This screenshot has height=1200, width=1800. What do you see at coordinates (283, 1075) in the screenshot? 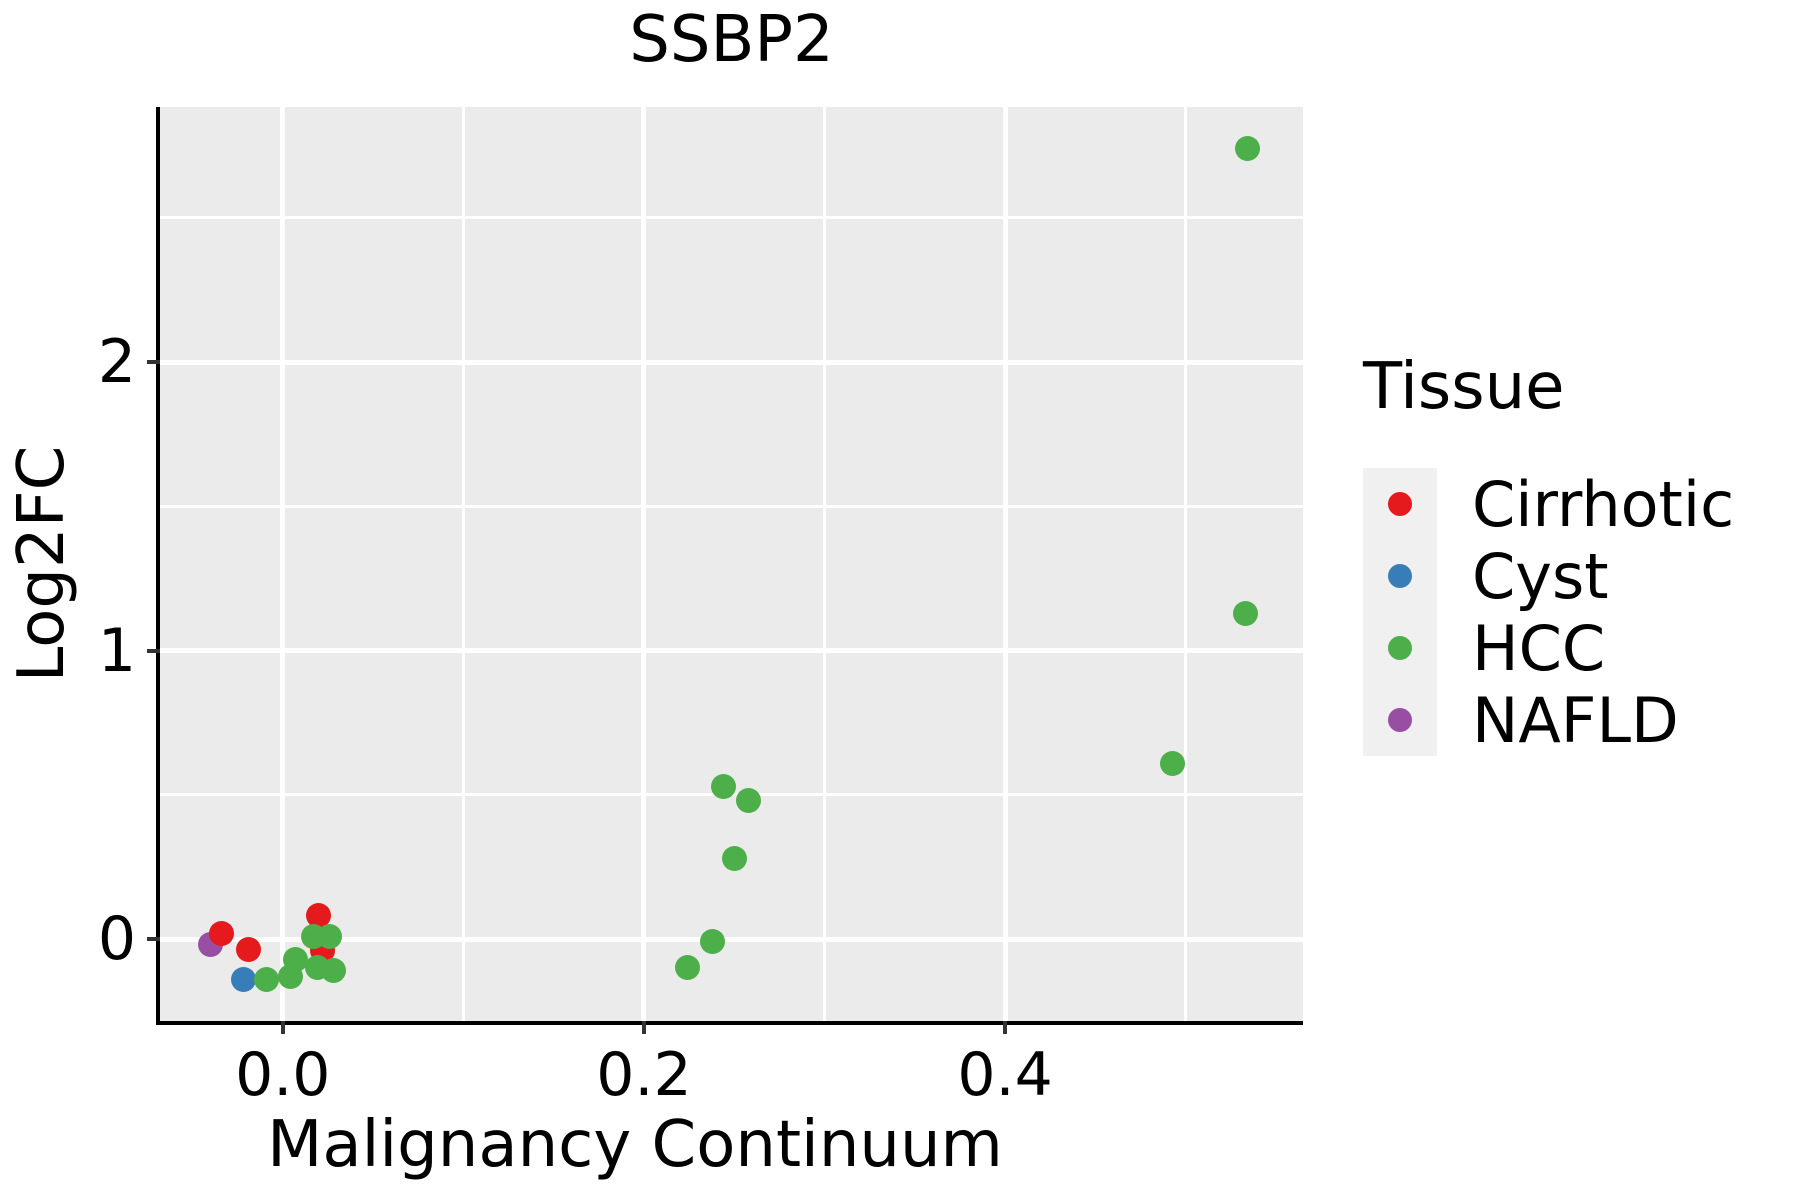
I see `x-tick-label: 0.0` at bounding box center [283, 1075].